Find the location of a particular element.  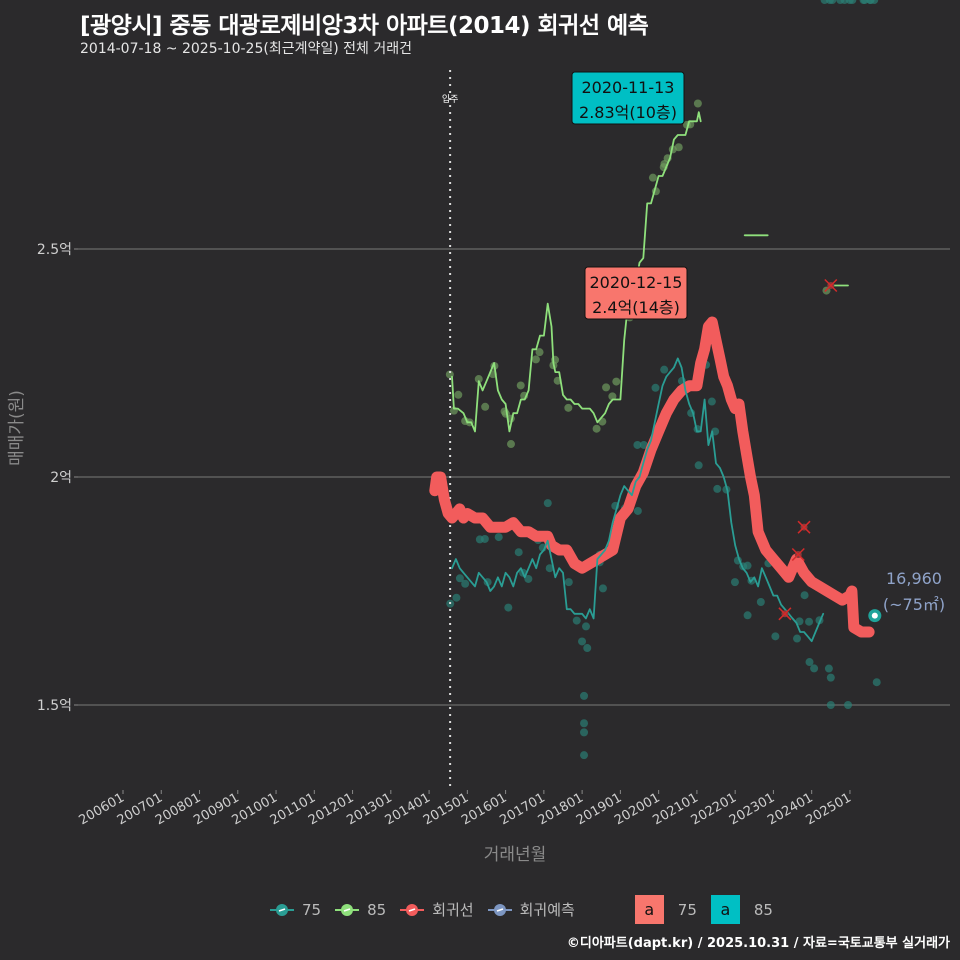

annotation-max75: 2020-12-15 2.4억(14층) is located at coordinates (636, 293).